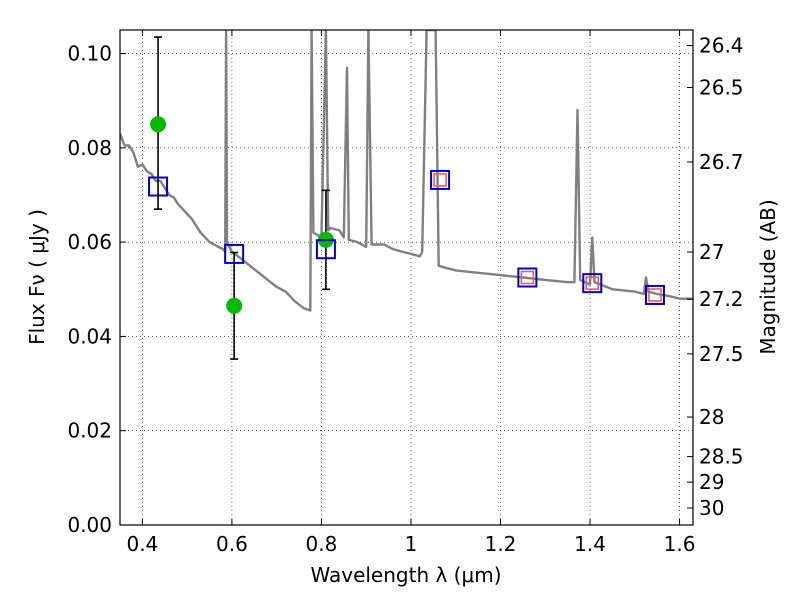 Image resolution: width=800 pixels, height=600 pixels. Describe the element at coordinates (142, 544) in the screenshot. I see `x-tick-label: 0.4` at that location.